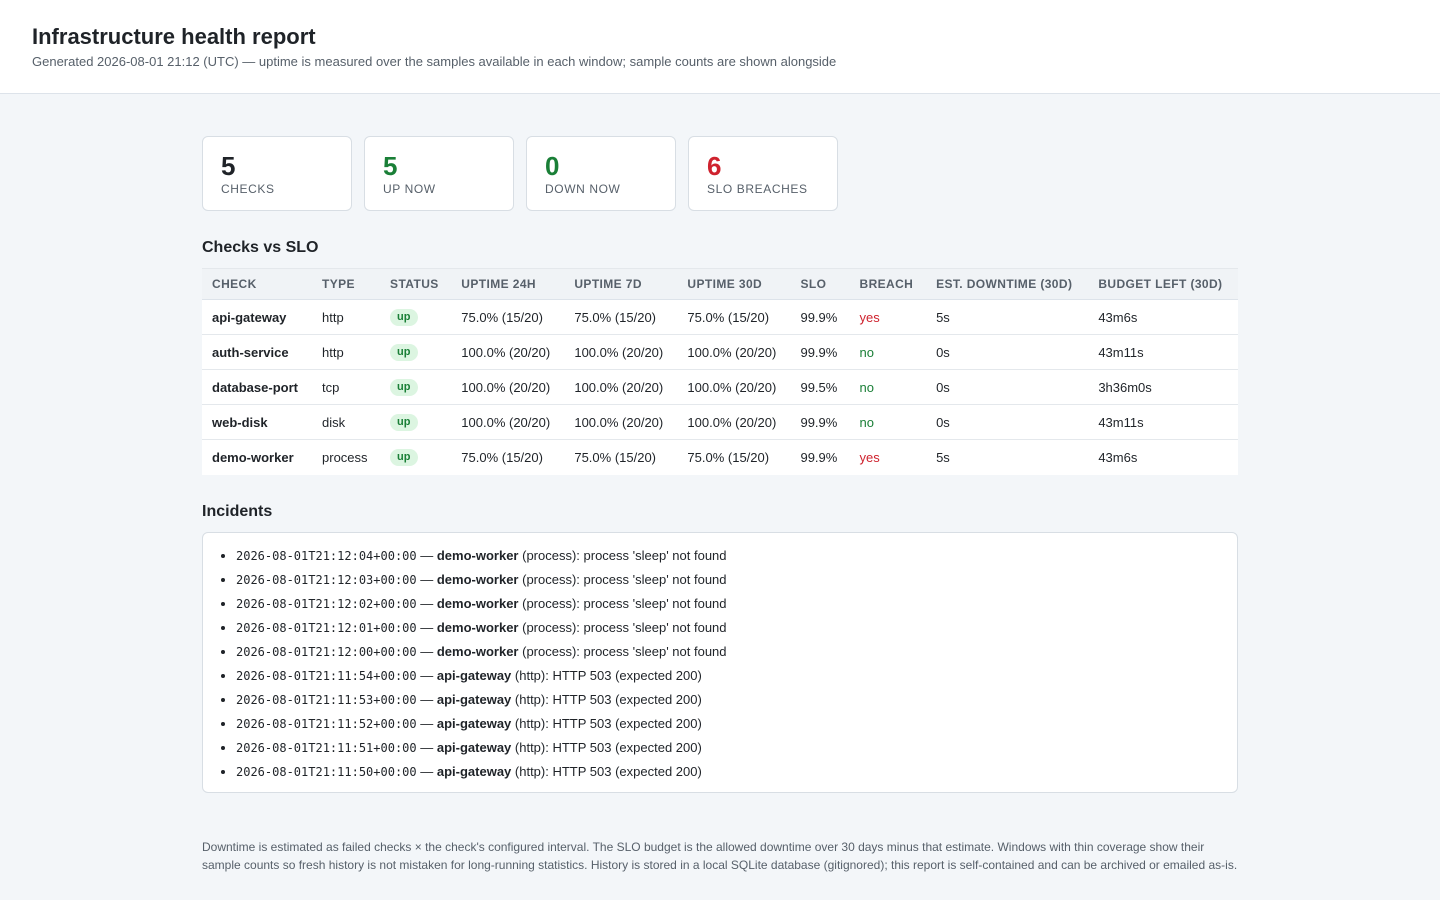  Describe the element at coordinates (416, 284) in the screenshot. I see `column-header-status: STATUS` at that location.